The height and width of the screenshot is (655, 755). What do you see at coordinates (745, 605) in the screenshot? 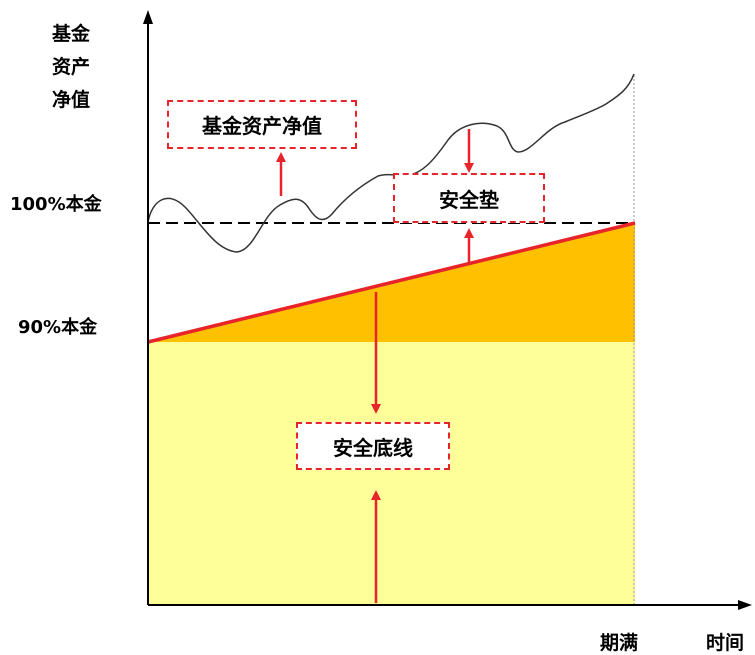
I see `x-axis-arrow-icon` at bounding box center [745, 605].